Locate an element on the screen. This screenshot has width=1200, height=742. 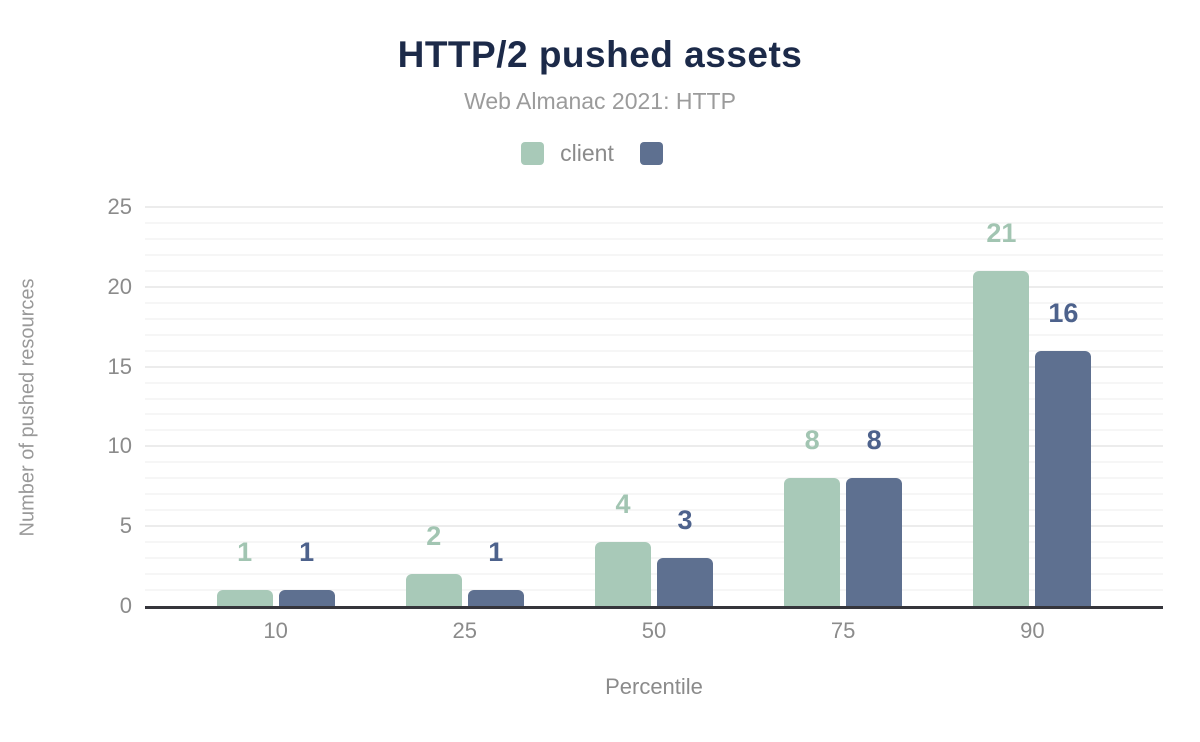
legend-item-client: client is located at coordinates (567, 153).